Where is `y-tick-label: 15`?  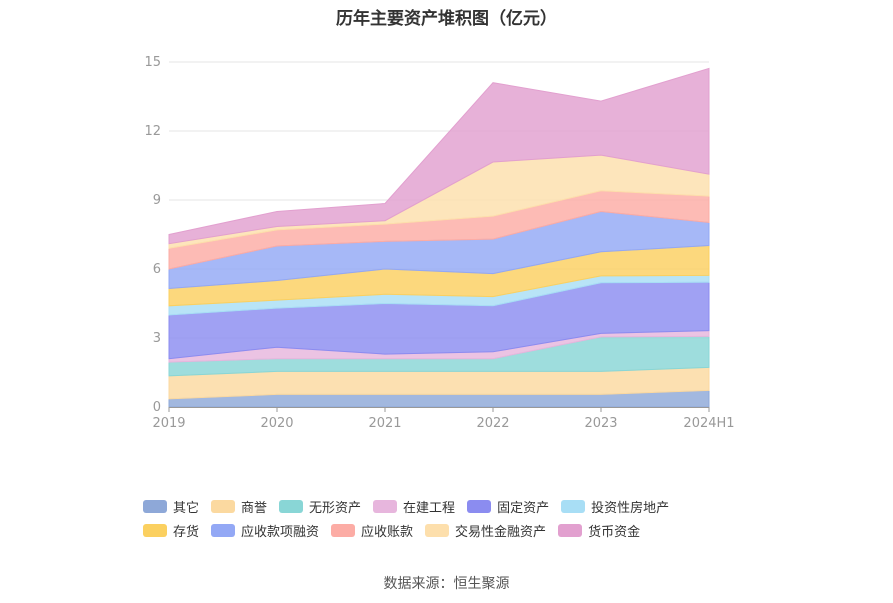 y-tick-label: 15 is located at coordinates (152, 62).